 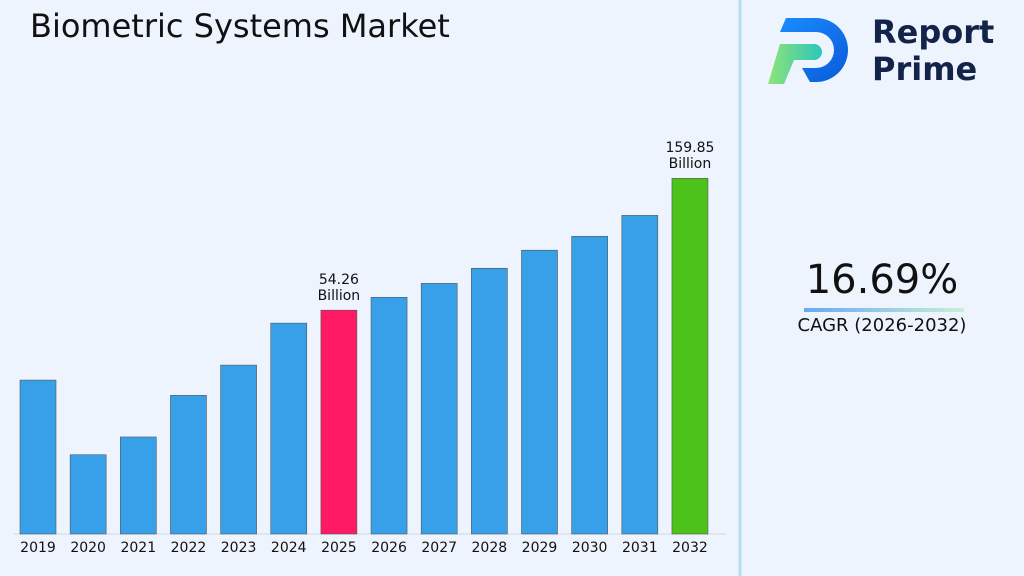 What do you see at coordinates (690, 156) in the screenshot?
I see `value-label: 159.85 Billion` at bounding box center [690, 156].